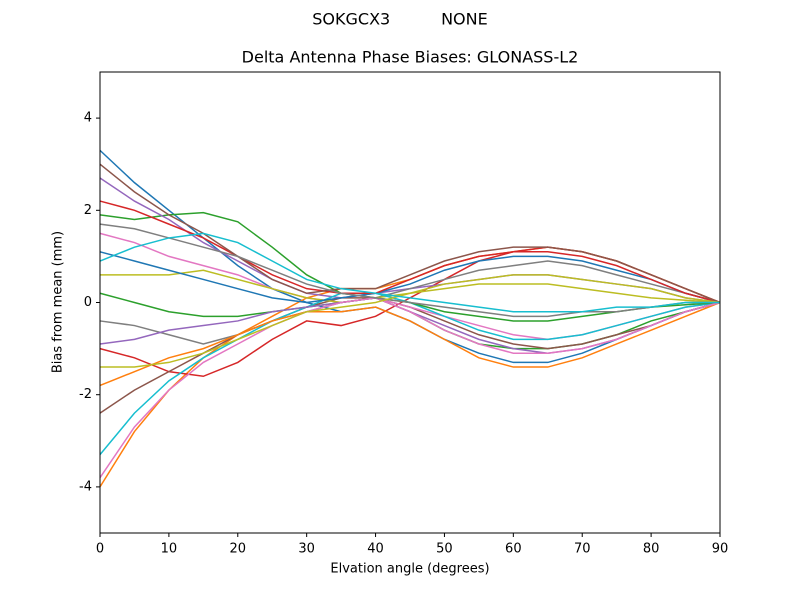 Image resolution: width=800 pixels, height=600 pixels. What do you see at coordinates (513, 549) in the screenshot?
I see `x-tick-label: 60` at bounding box center [513, 549].